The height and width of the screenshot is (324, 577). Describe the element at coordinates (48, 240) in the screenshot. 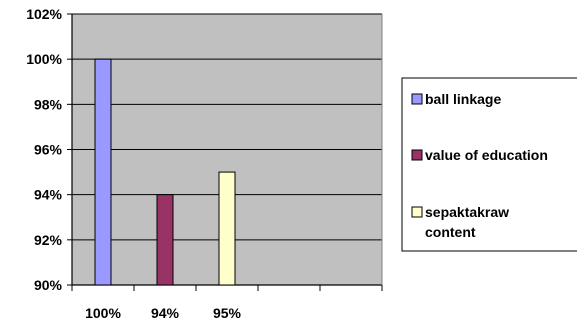

I see `y-tick-label: 92%` at that location.